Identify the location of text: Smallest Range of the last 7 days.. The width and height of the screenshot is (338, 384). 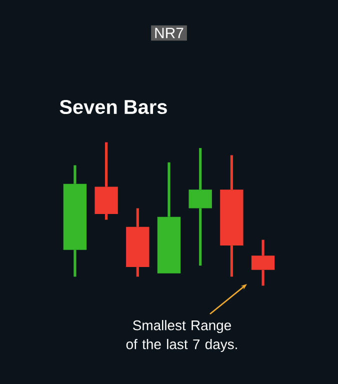
(181, 336).